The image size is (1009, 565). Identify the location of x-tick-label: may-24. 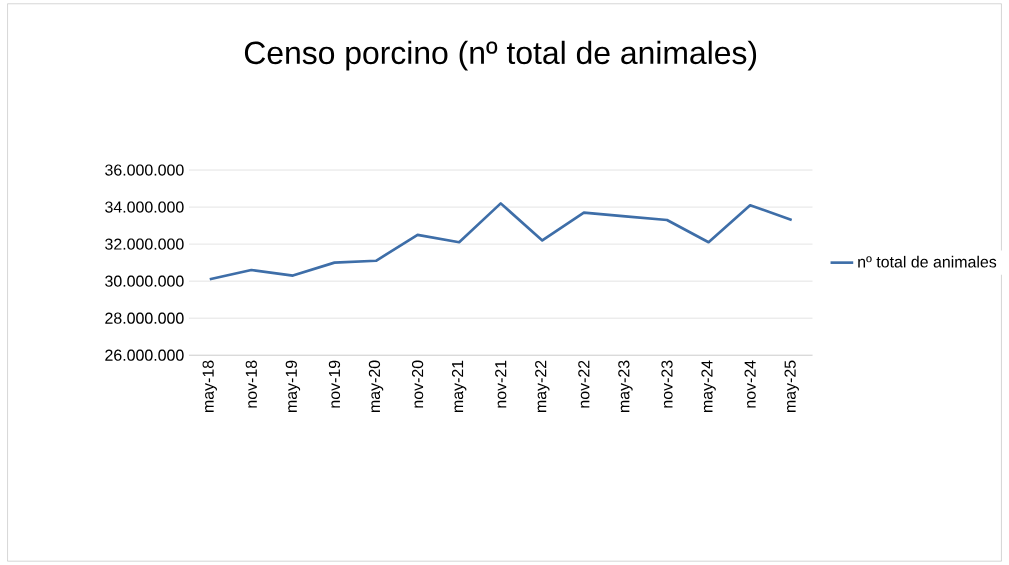
(708, 386).